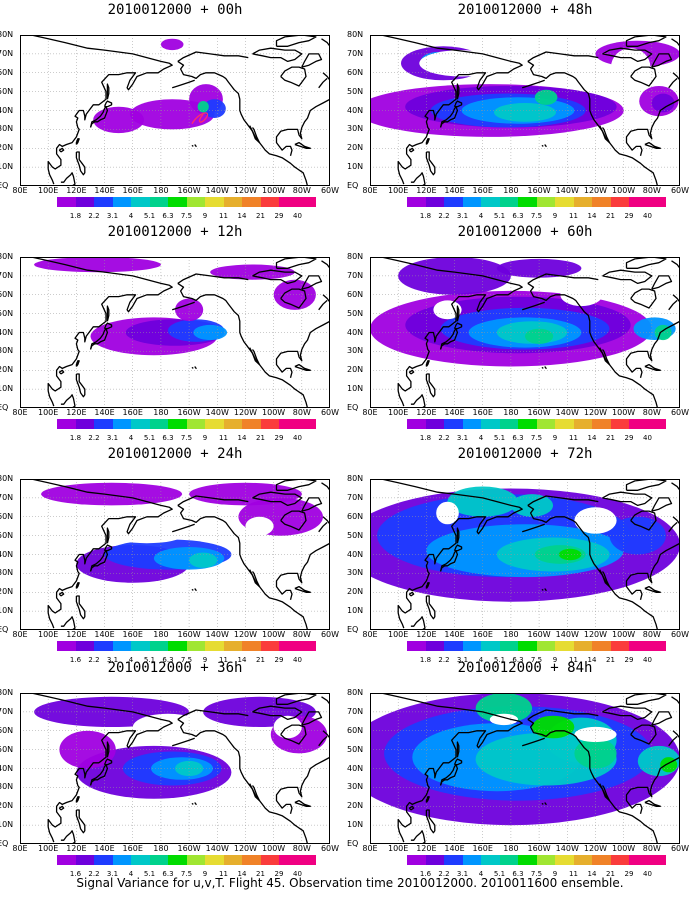 This screenshot has height=900, width=700. What do you see at coordinates (647, 216) in the screenshot?
I see `colorbar-label: 40` at bounding box center [647, 216].